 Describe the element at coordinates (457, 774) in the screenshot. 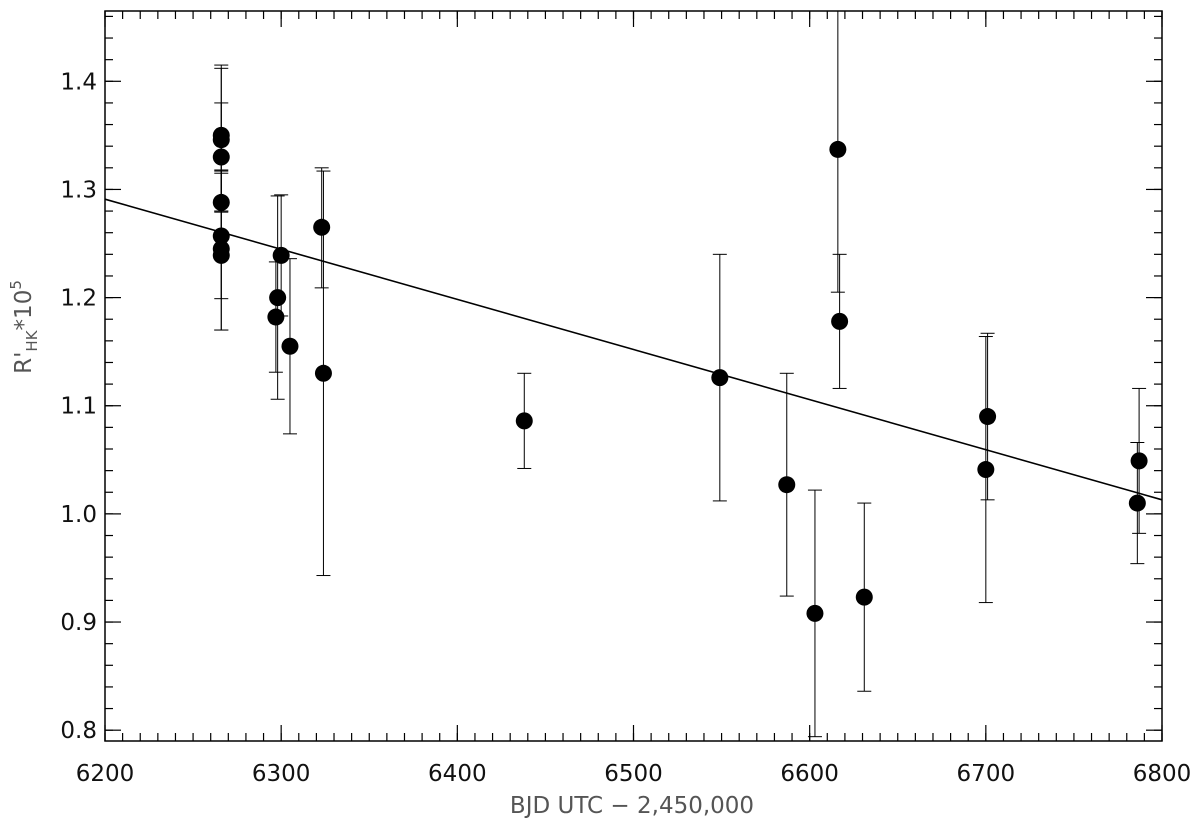

I see `x-tick-label: 6400` at that location.